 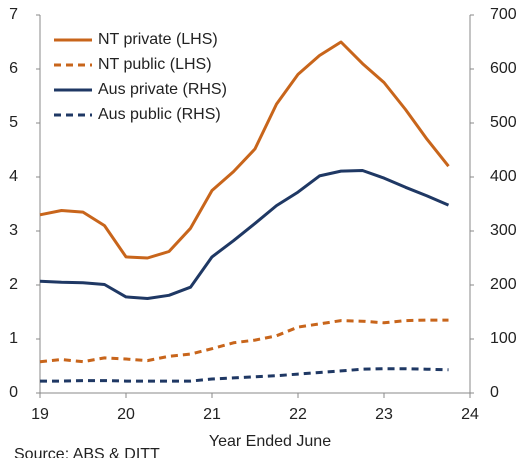 What do you see at coordinates (13, 14) in the screenshot?
I see `y-tick-label: 7` at bounding box center [13, 14].